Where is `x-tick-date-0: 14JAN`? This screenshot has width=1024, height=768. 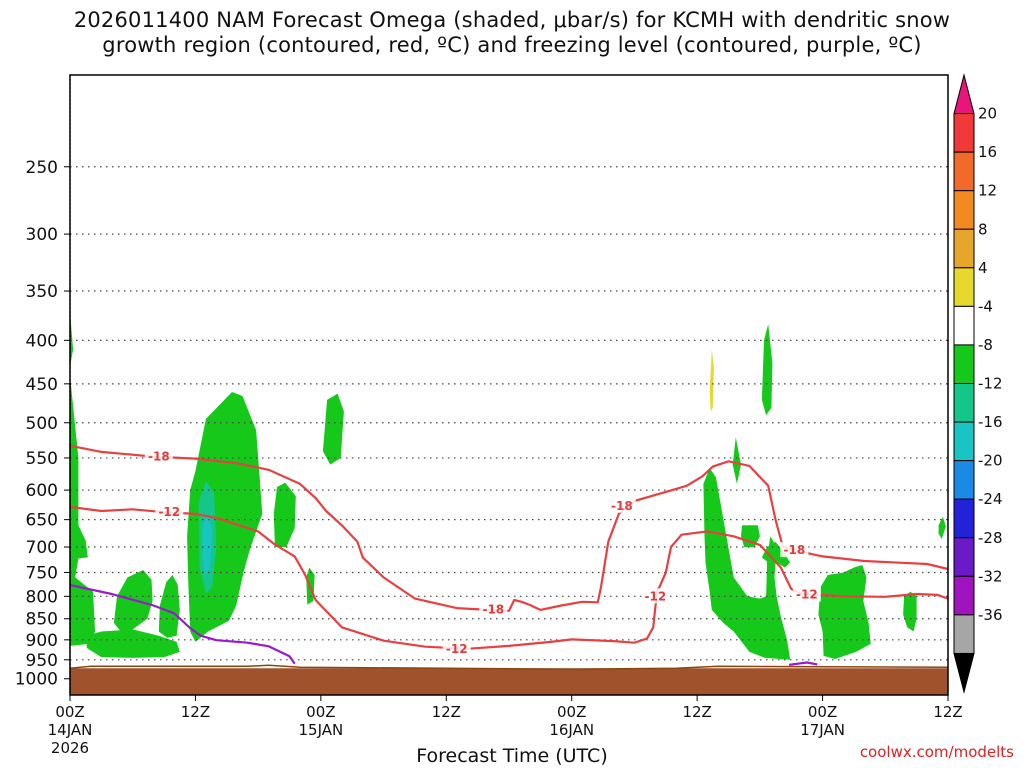 x-tick-date-0: 14JAN is located at coordinates (70, 730).